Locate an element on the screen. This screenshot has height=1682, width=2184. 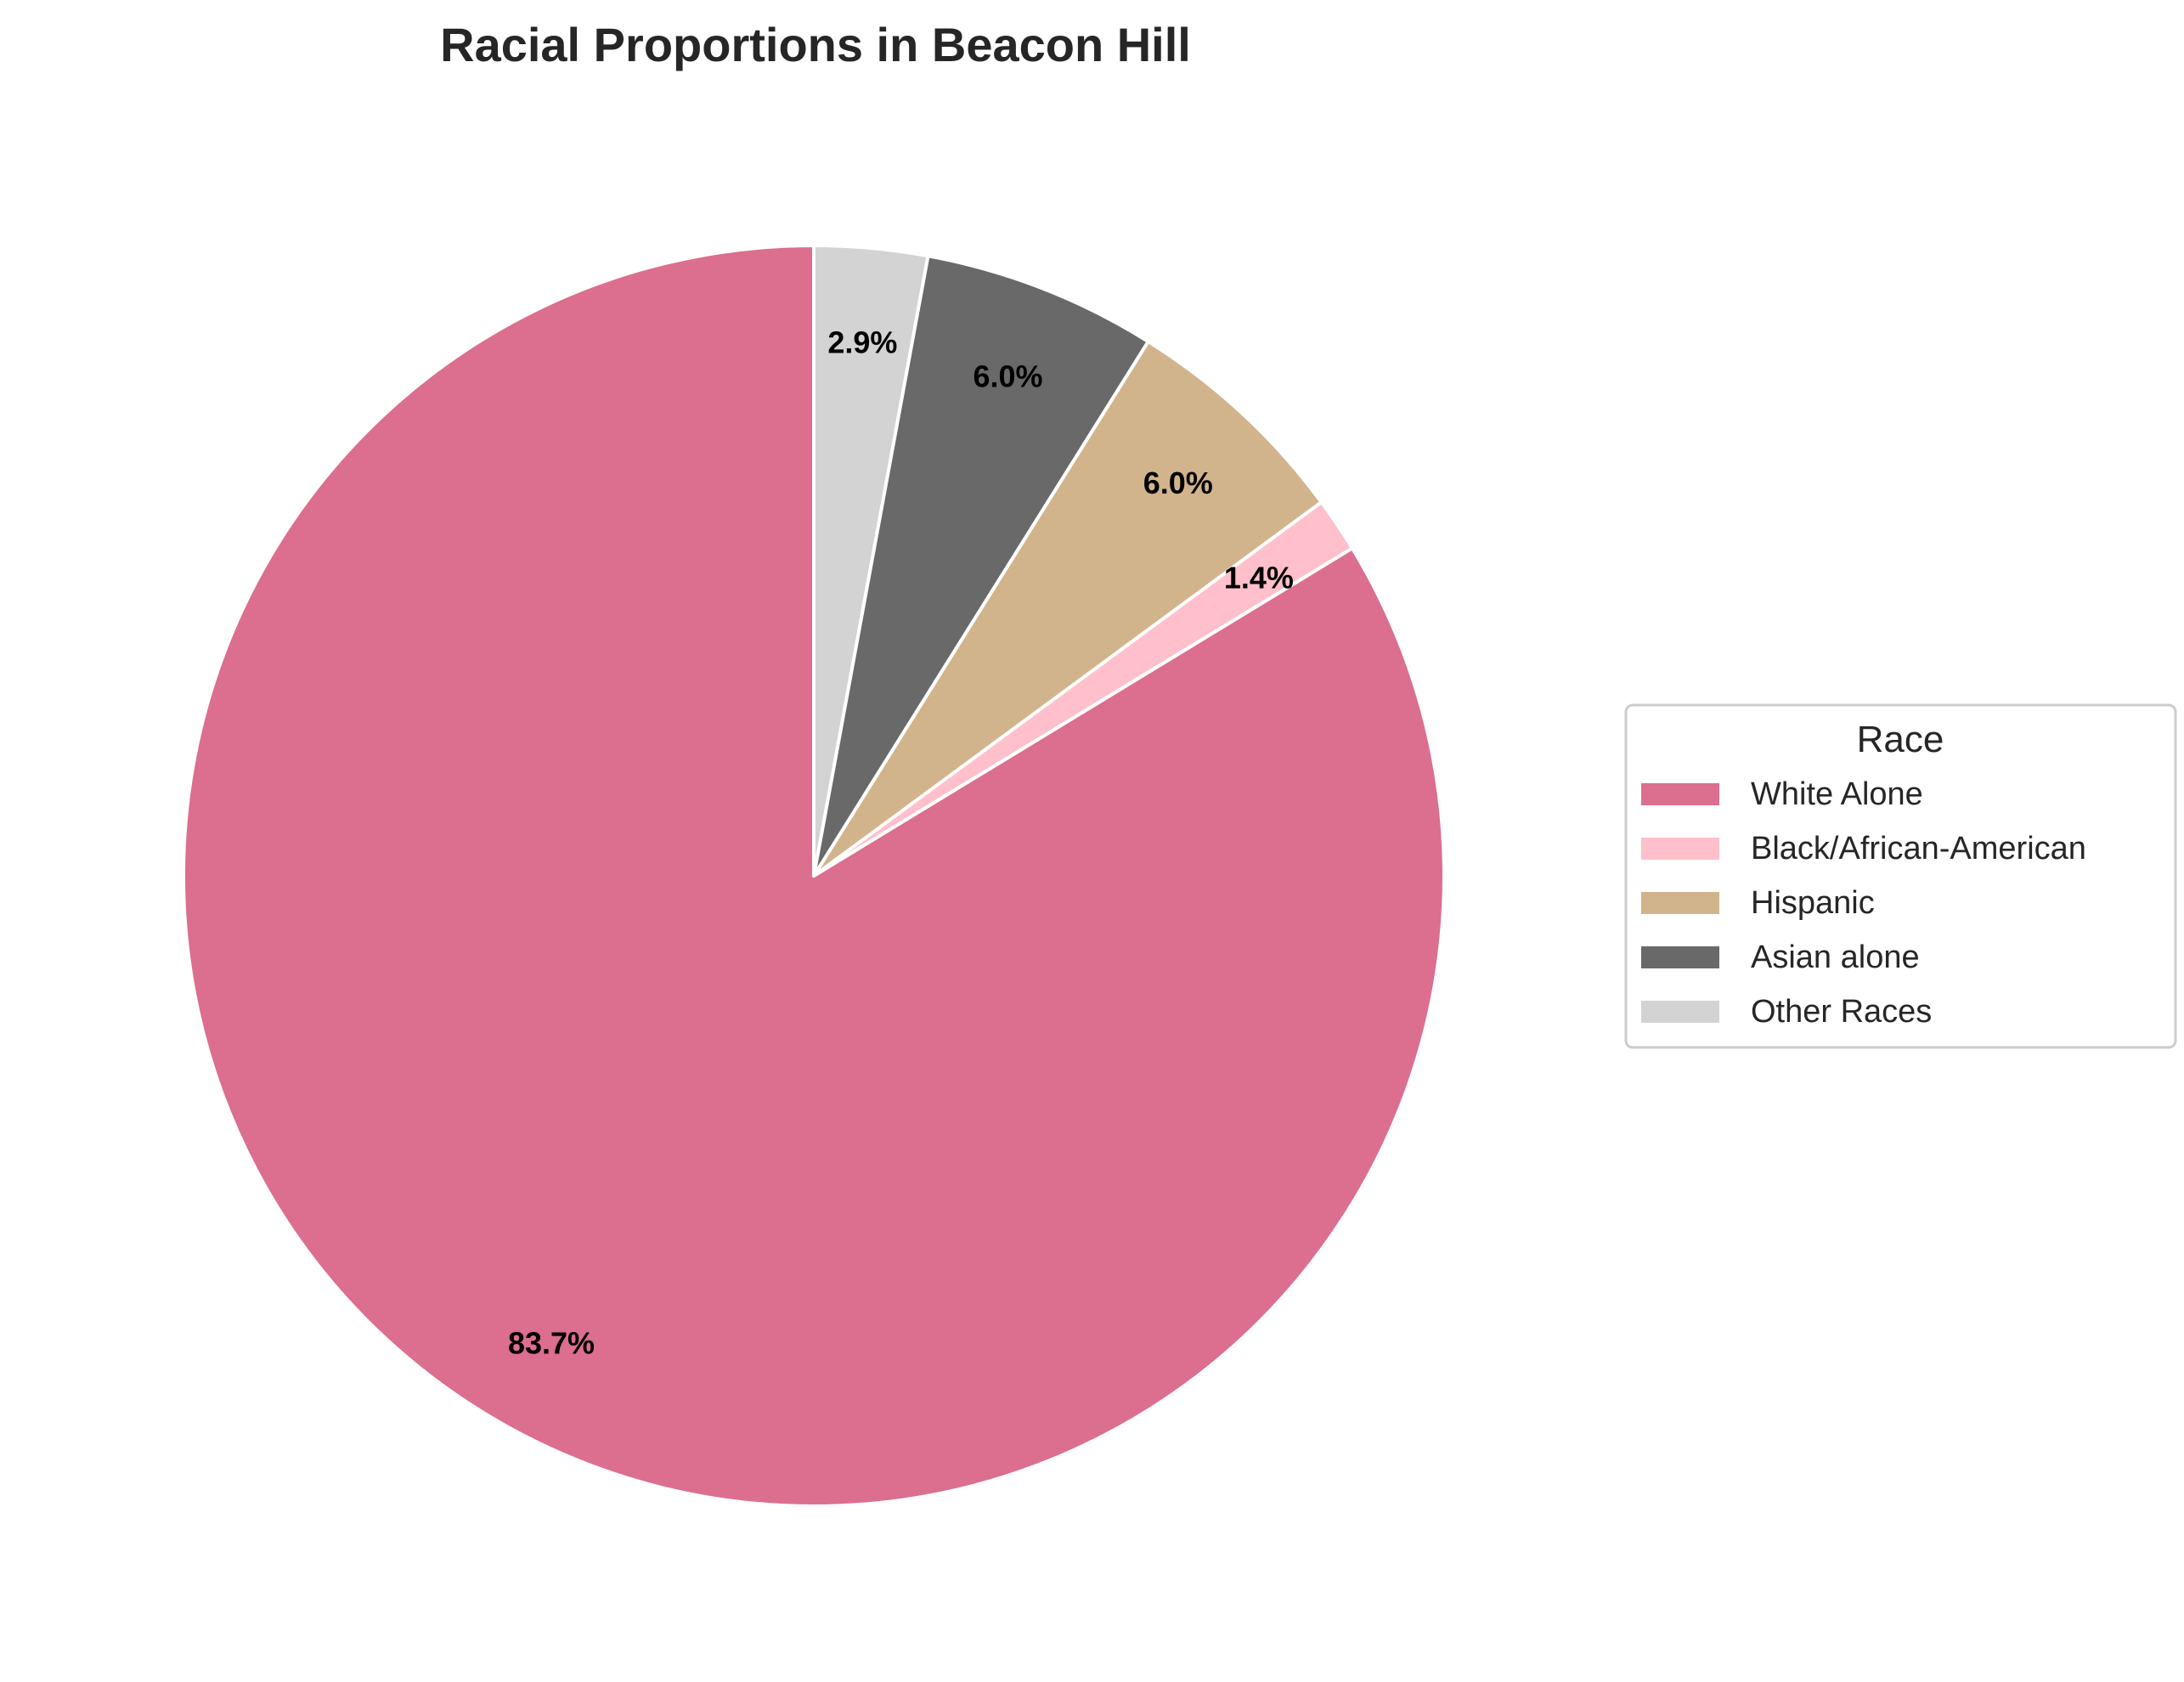
pie-slice-hispanic is located at coordinates (1067, 609).